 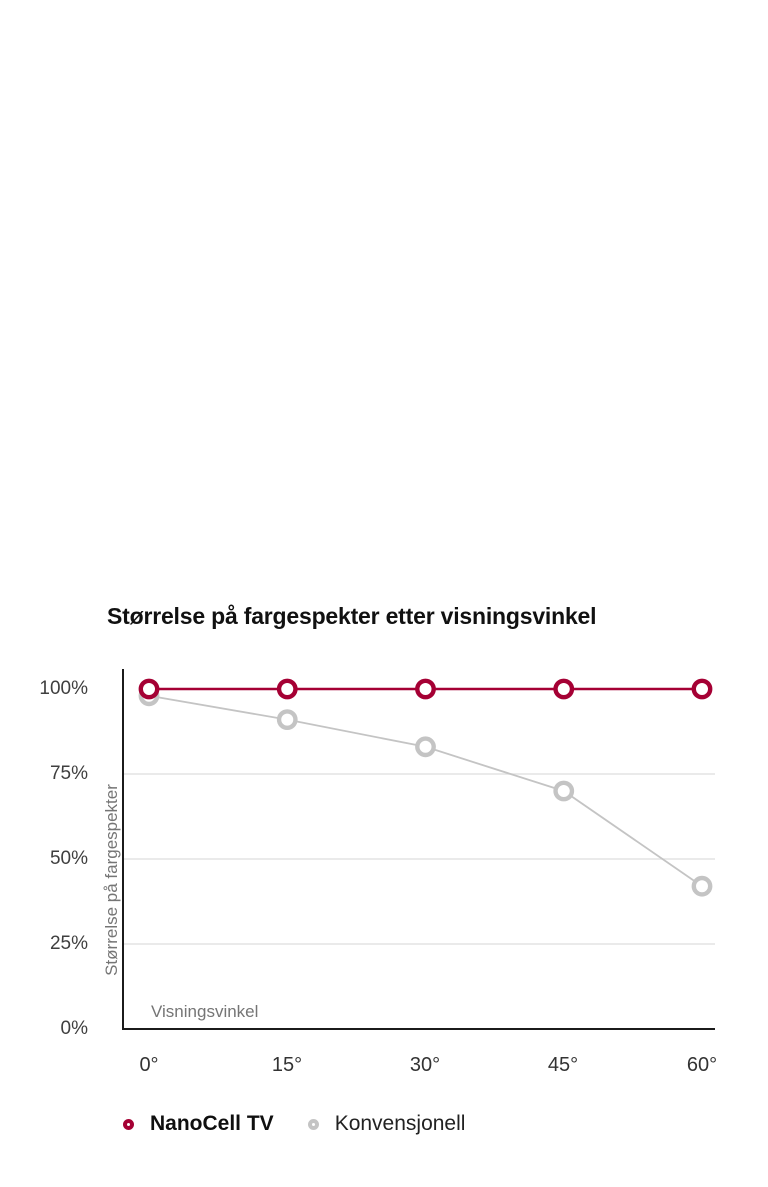 What do you see at coordinates (425, 747) in the screenshot?
I see `data-point-konvensjonell-30°` at bounding box center [425, 747].